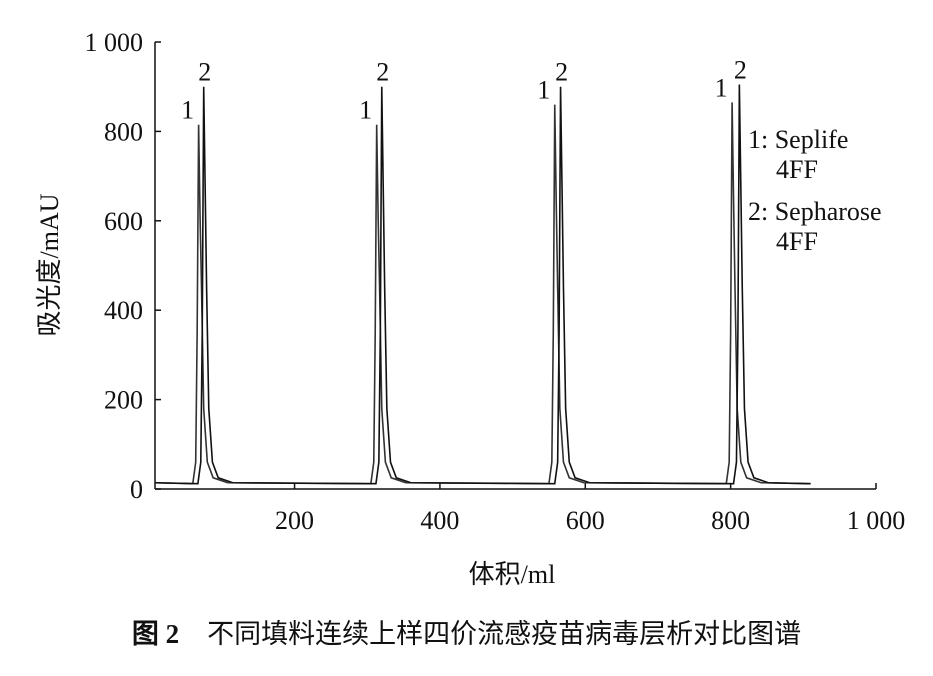 Image resolution: width=933 pixels, height=676 pixels. I want to click on x-axis-label: 体积/ml, so click(512, 574).